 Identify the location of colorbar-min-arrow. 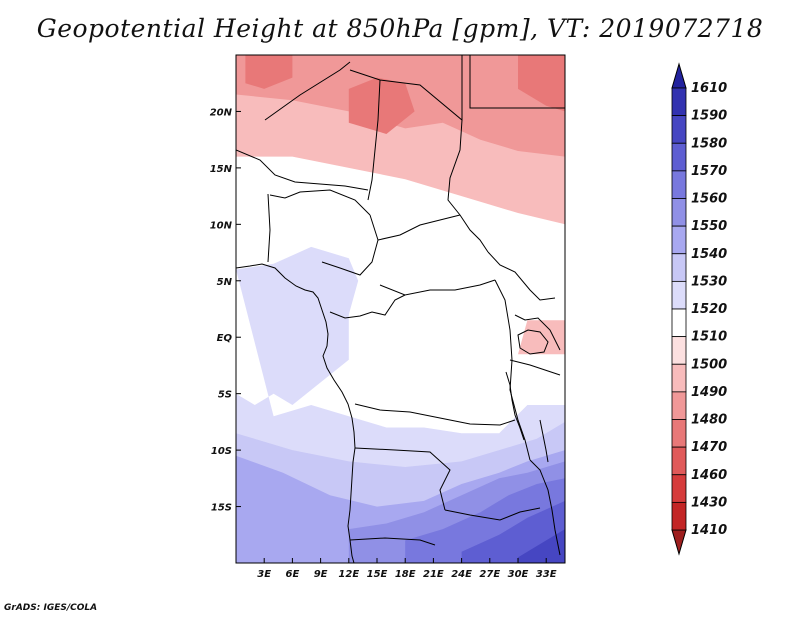
(679, 542).